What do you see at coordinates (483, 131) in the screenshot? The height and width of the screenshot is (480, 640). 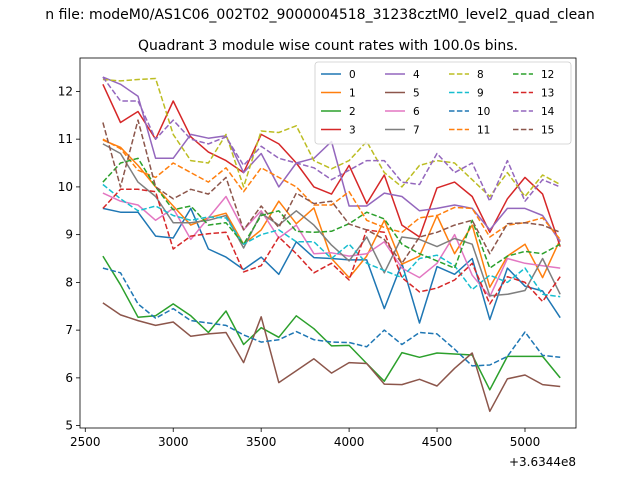 I see `legend-label: 11` at bounding box center [483, 131].